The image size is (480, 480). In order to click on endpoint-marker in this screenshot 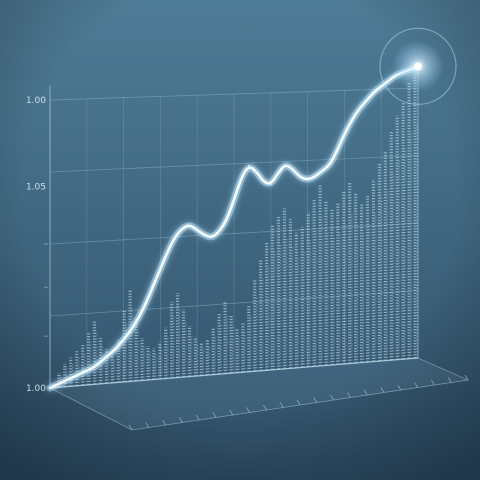, I will do `click(418, 66)`.